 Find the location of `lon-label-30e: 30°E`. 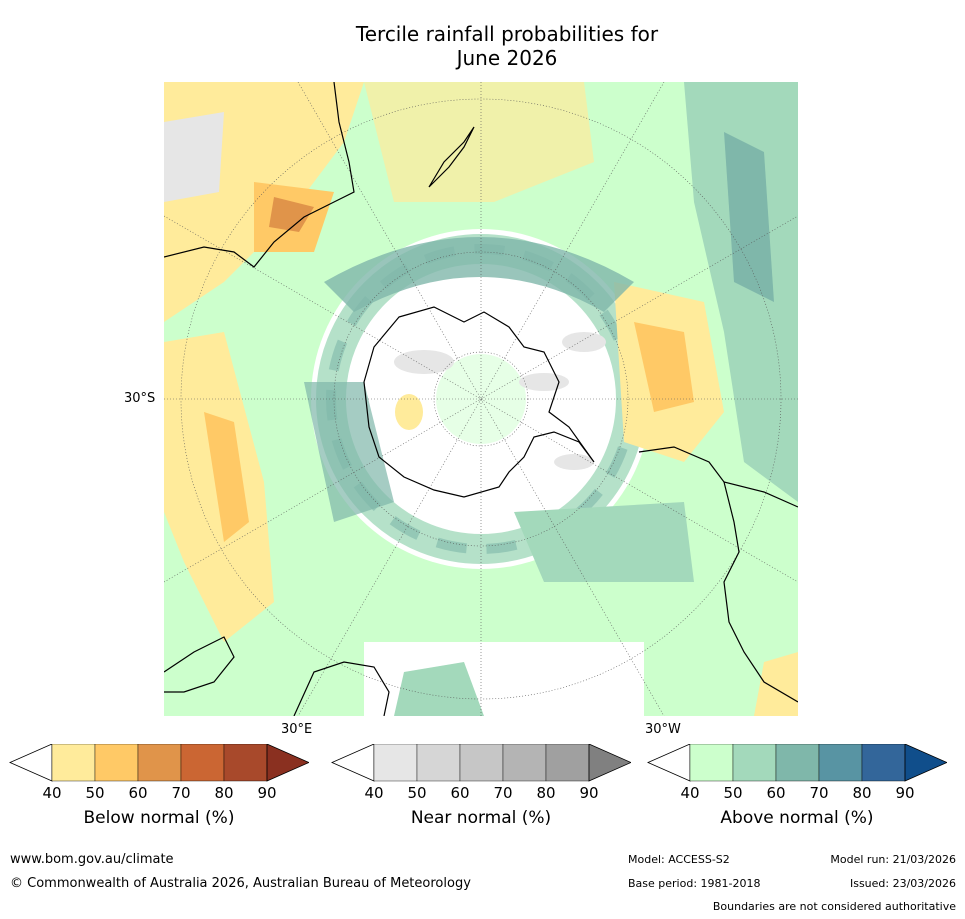

lon-label-30e: 30°E is located at coordinates (297, 729).